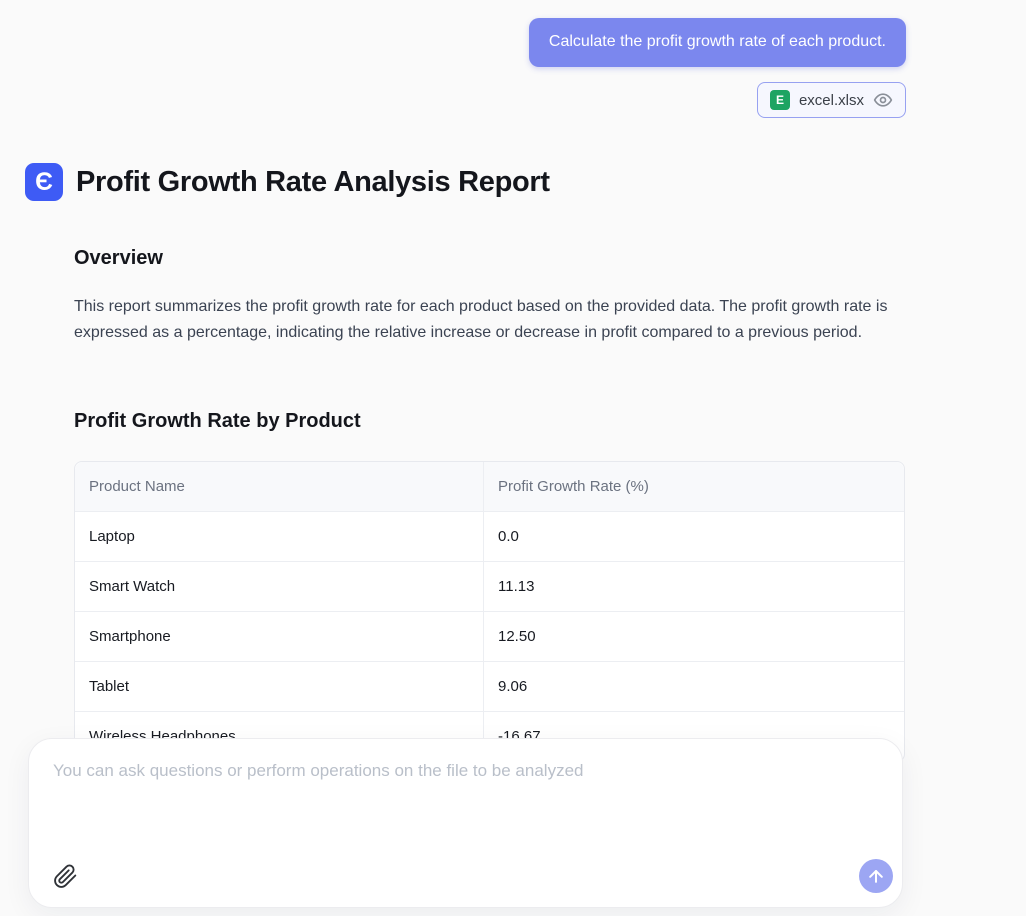 The height and width of the screenshot is (916, 1026). I want to click on chat-input, so click(465, 799).